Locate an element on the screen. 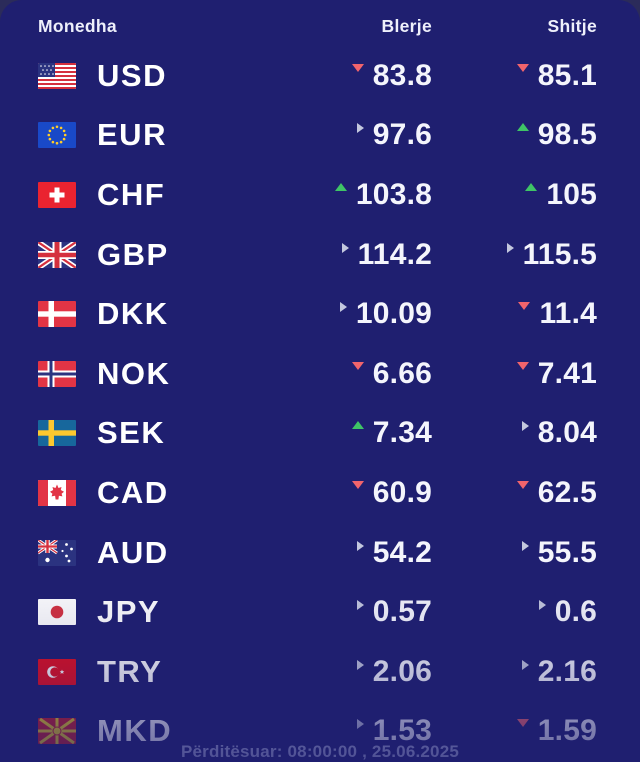  sell-rate-cell: 105 is located at coordinates (514, 195).